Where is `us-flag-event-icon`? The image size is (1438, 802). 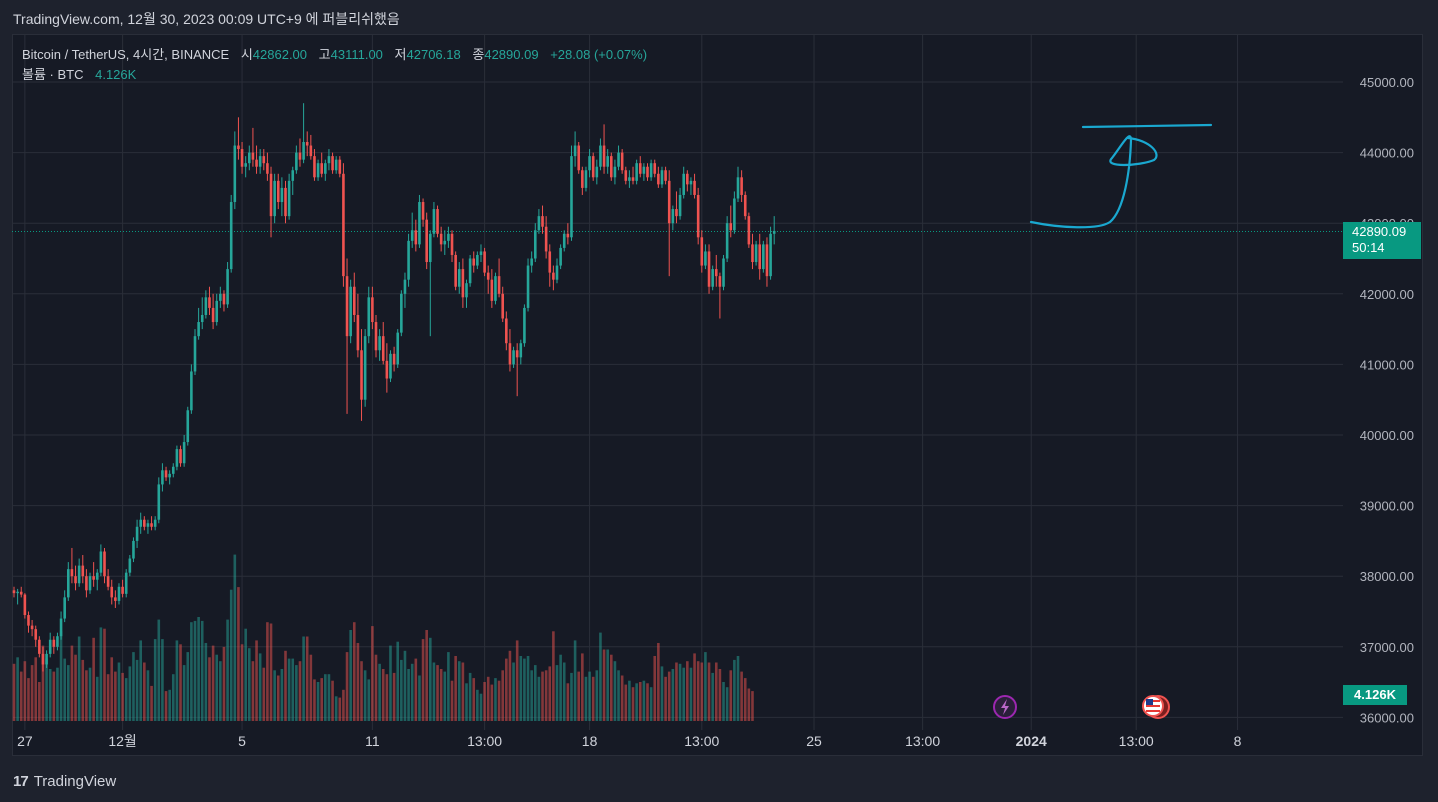 us-flag-event-icon is located at coordinates (1156, 707).